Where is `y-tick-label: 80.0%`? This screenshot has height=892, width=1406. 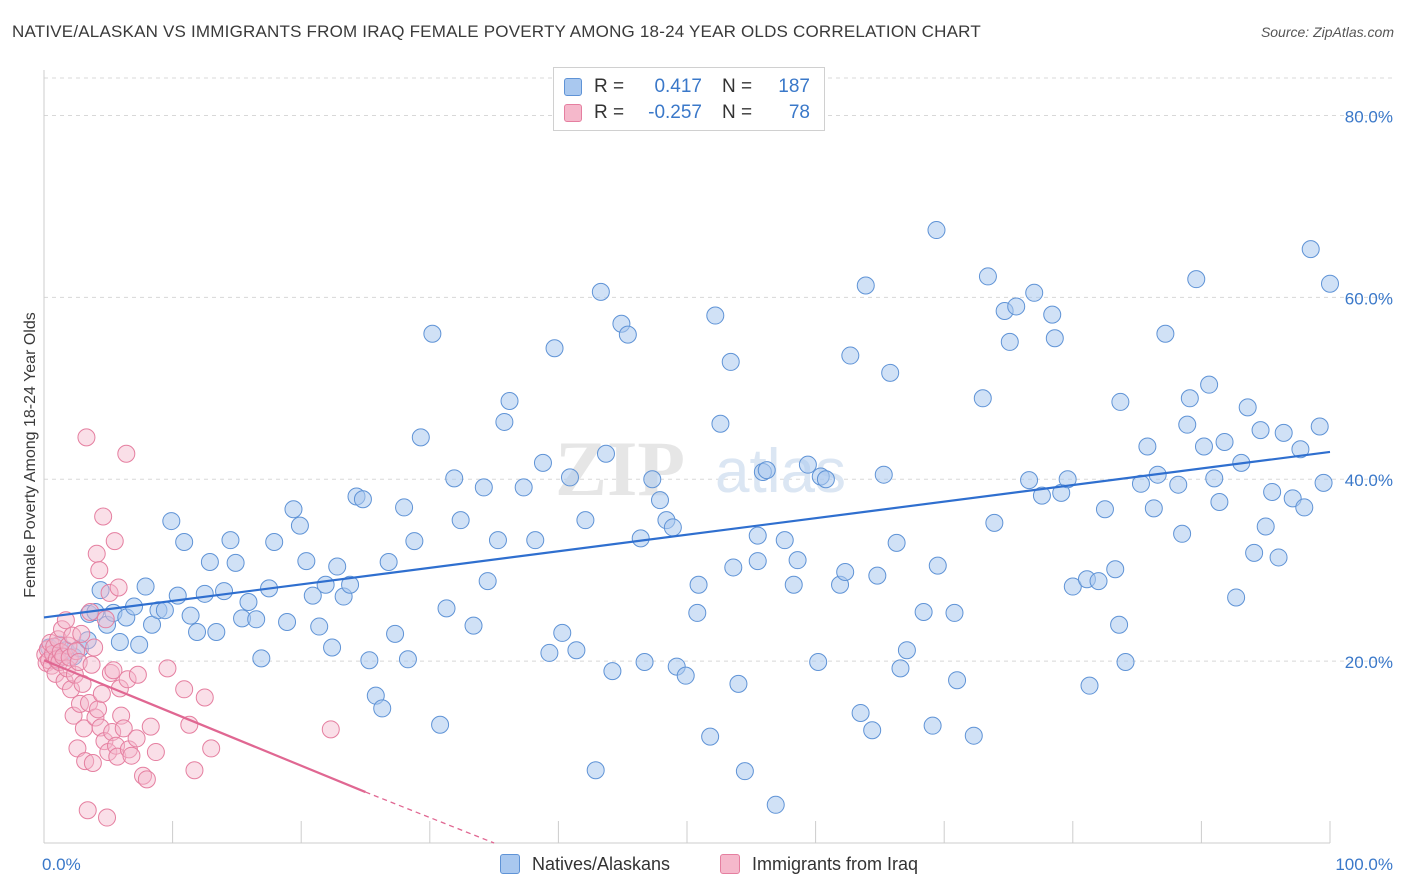 y-tick-label: 80.0% is located at coordinates (1369, 116).